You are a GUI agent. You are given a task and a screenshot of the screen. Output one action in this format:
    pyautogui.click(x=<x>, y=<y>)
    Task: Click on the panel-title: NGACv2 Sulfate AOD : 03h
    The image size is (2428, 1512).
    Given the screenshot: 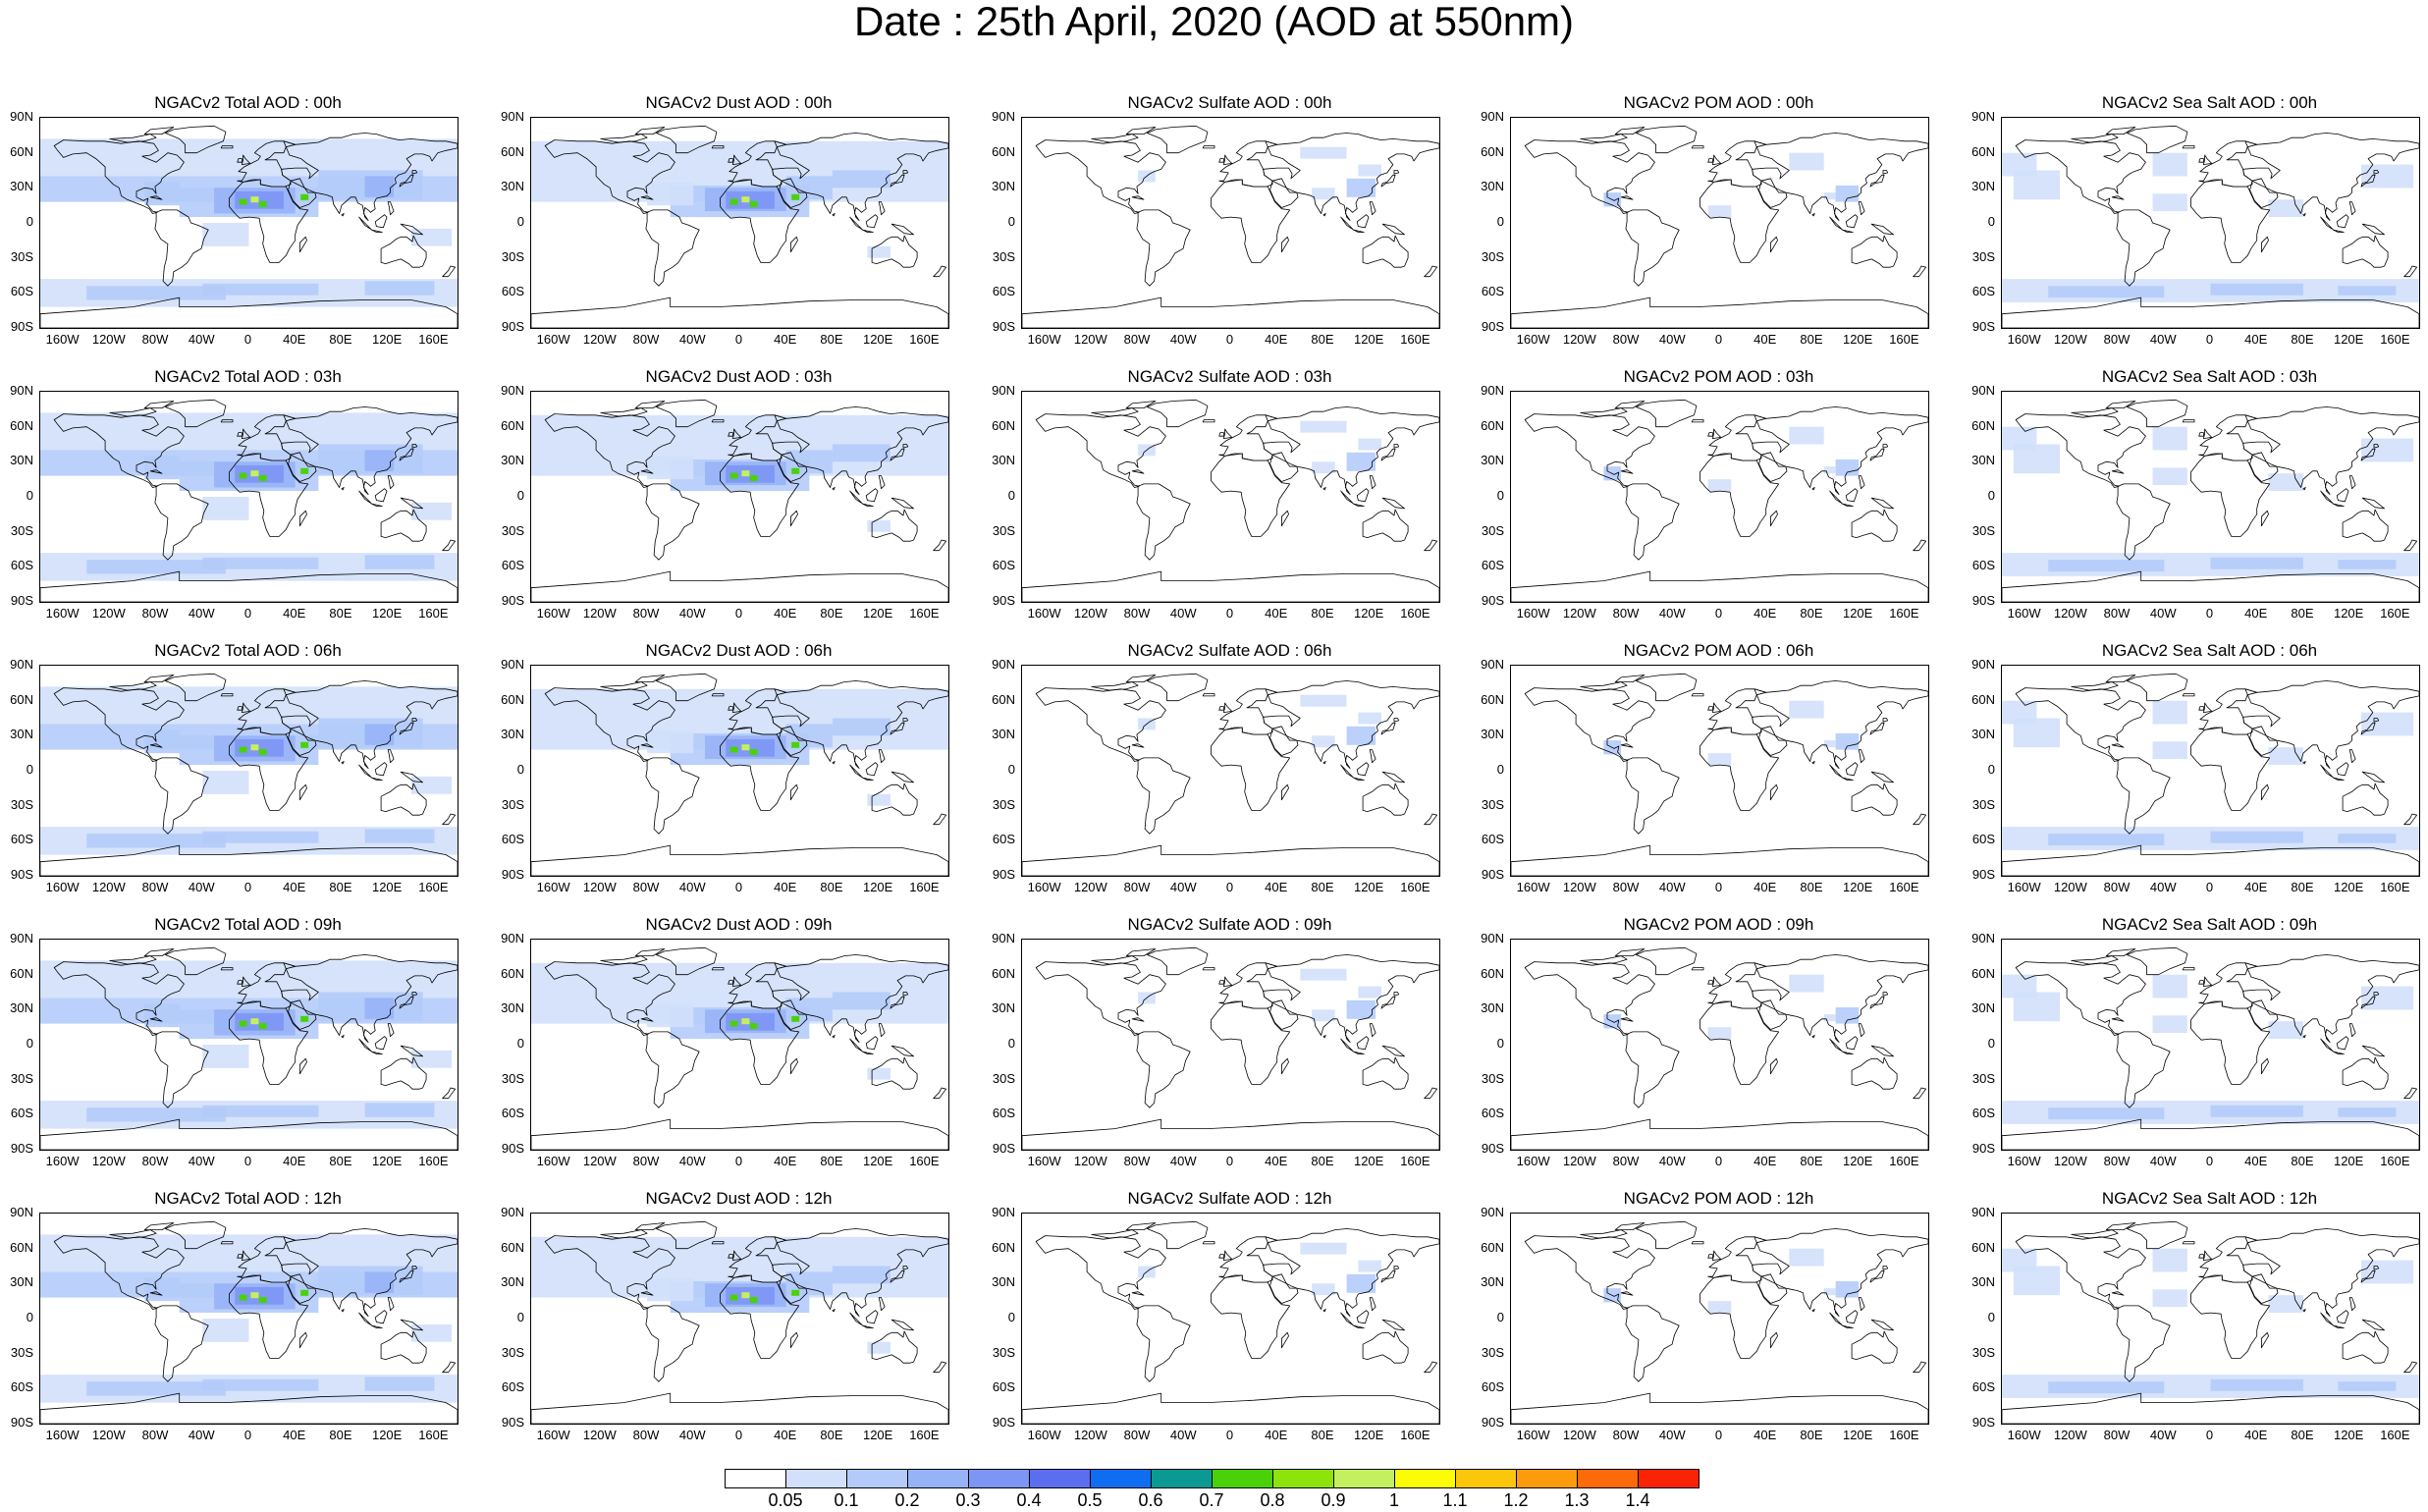 What is the action you would take?
    pyautogui.click(x=1230, y=376)
    